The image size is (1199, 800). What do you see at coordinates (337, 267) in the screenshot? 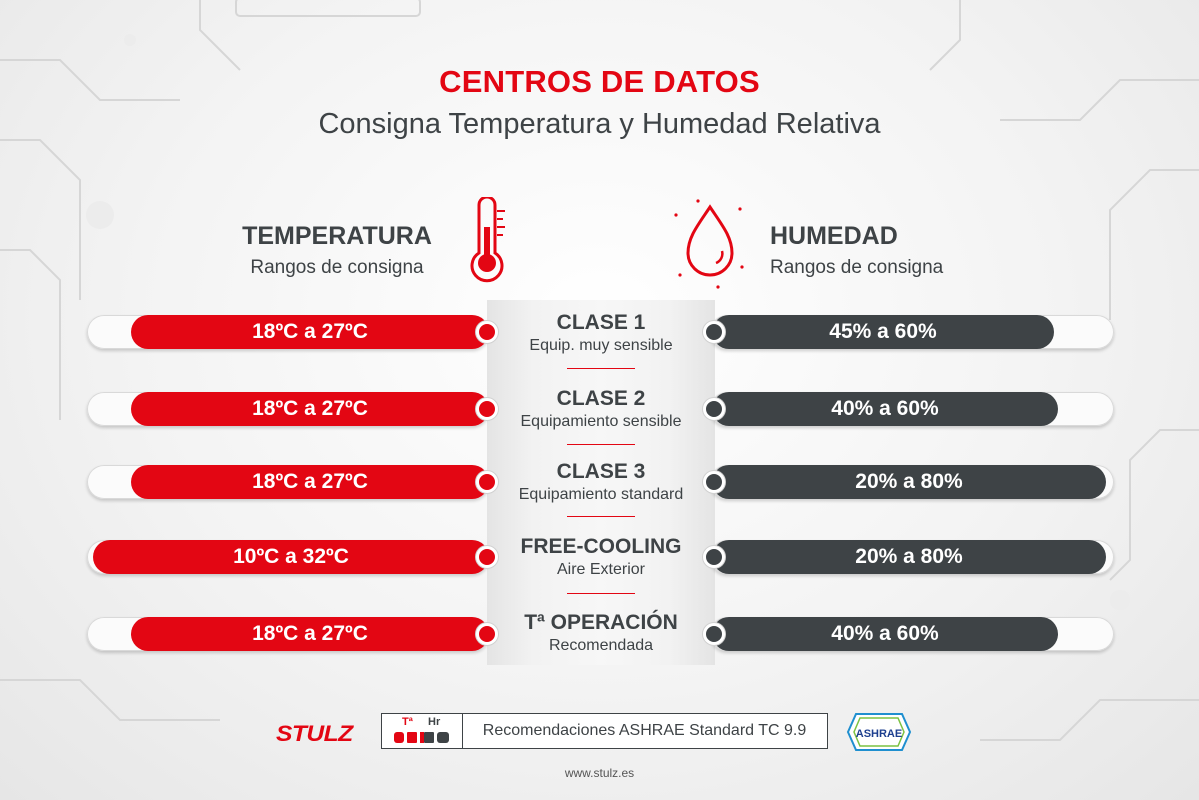
I see `temperature-subheading: Rangos de consigna` at bounding box center [337, 267].